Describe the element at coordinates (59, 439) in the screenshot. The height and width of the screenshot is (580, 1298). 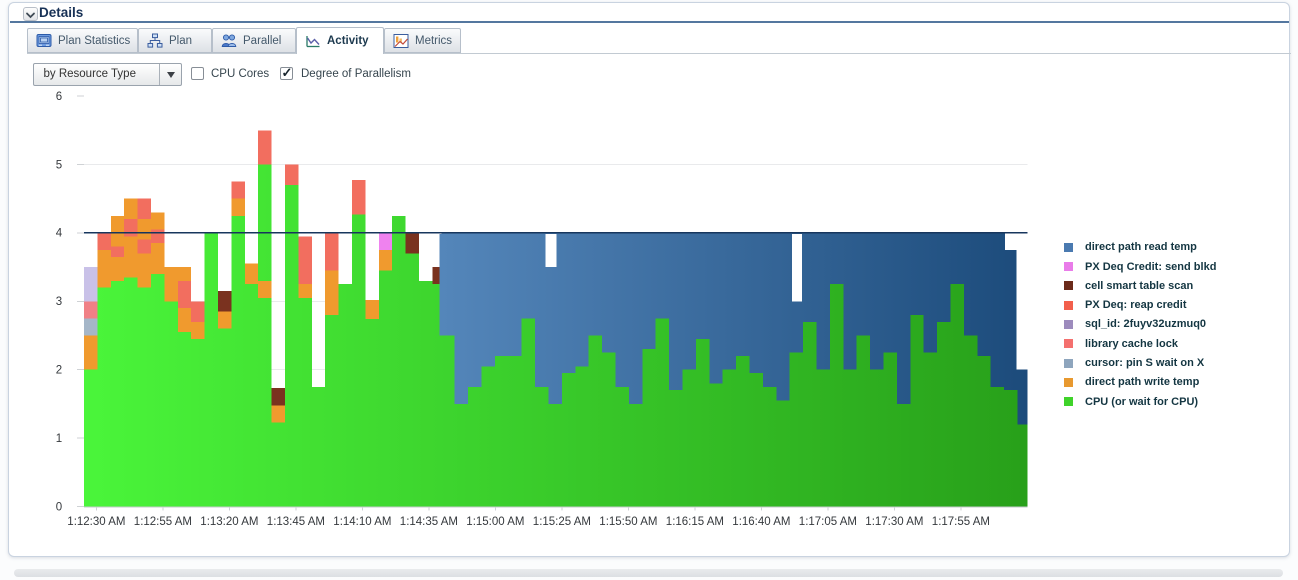
I see `svg-text: 1` at that location.